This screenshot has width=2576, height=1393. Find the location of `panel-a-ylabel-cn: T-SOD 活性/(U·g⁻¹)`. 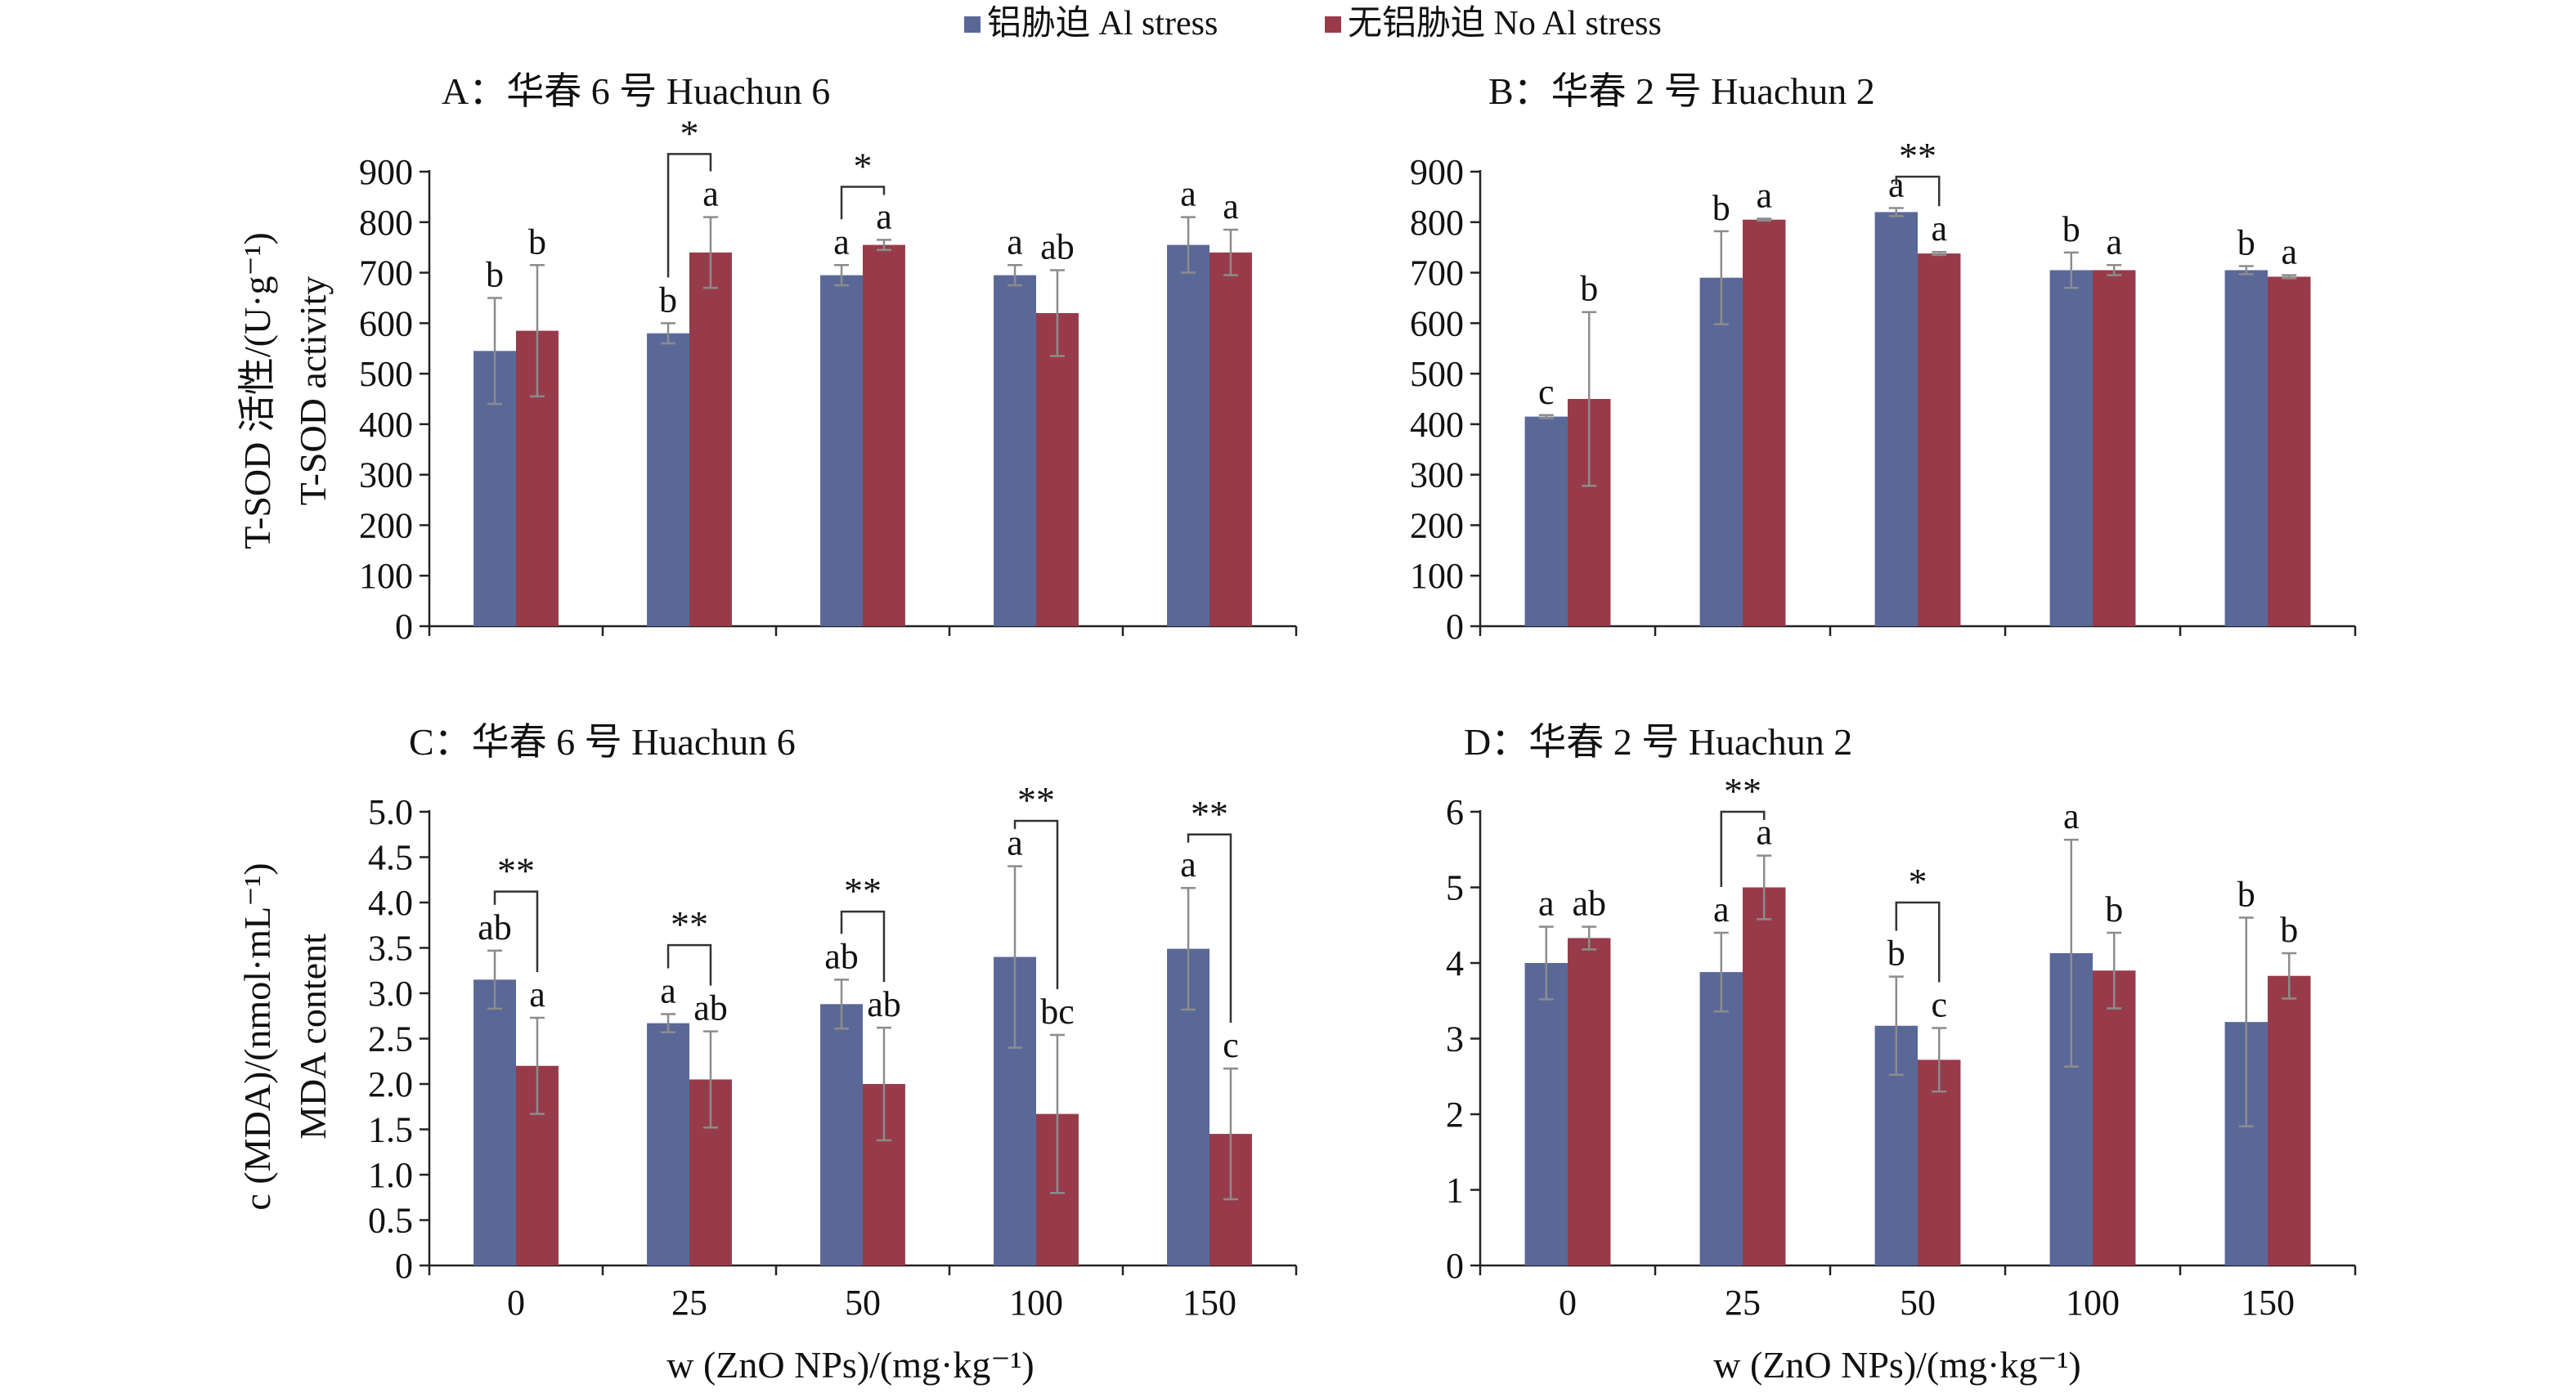

panel-a-ylabel-cn: T-SOD 活性/(U·g⁻¹) is located at coordinates (257, 390).